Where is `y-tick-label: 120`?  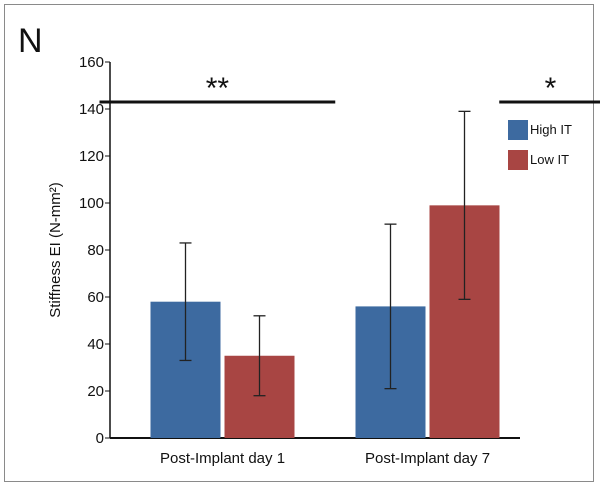
y-tick-label: 120 is located at coordinates (91, 156).